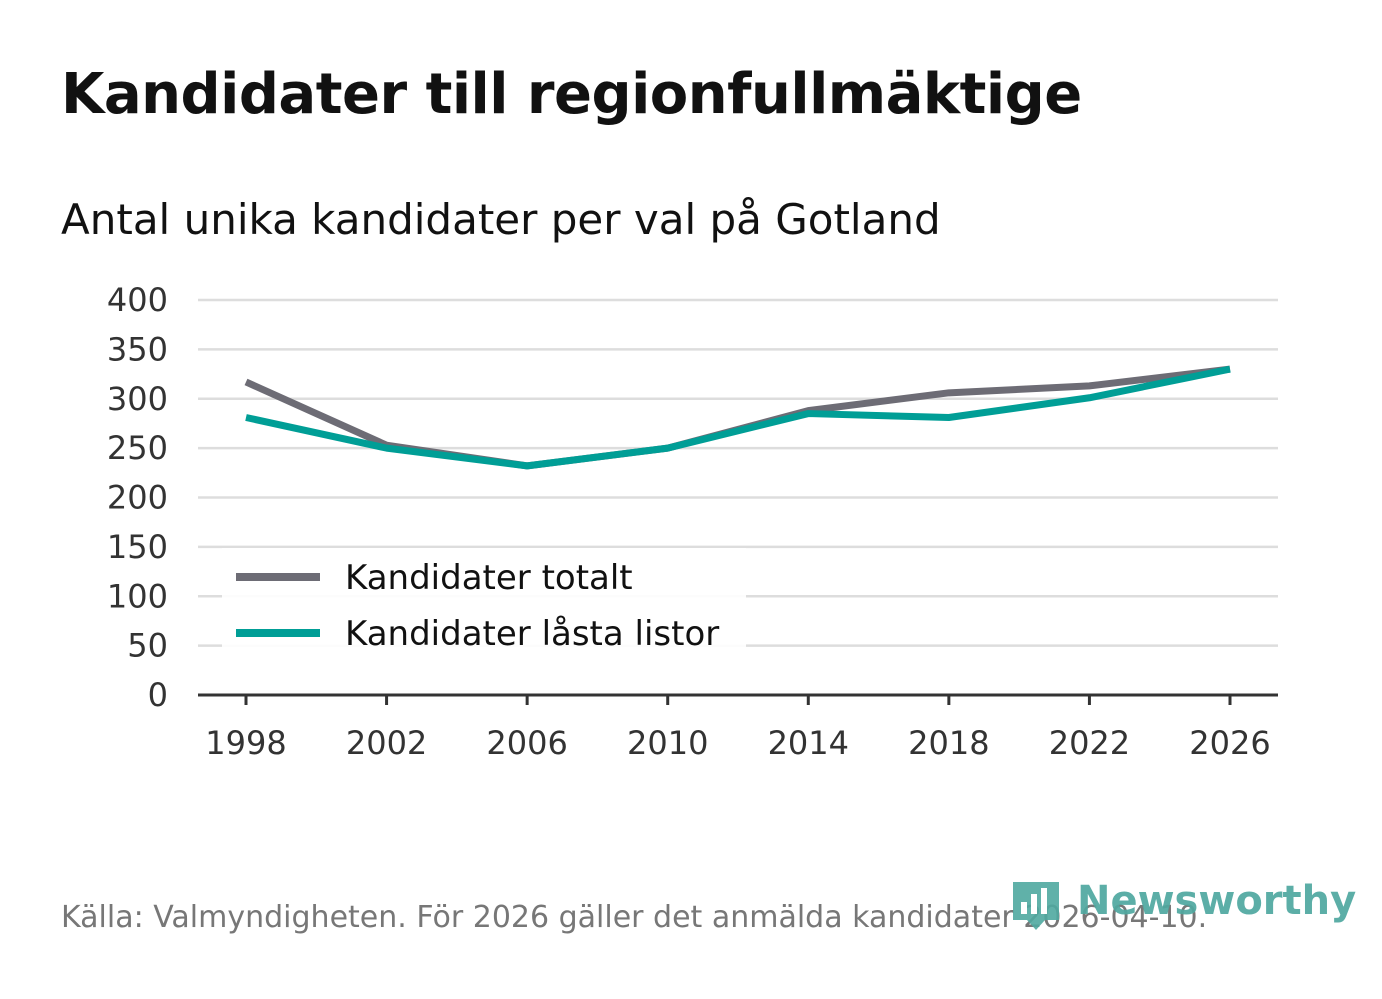 The width and height of the screenshot is (1382, 999). I want to click on chart-title: Kandidater till regionfullmäktige, so click(571, 94).